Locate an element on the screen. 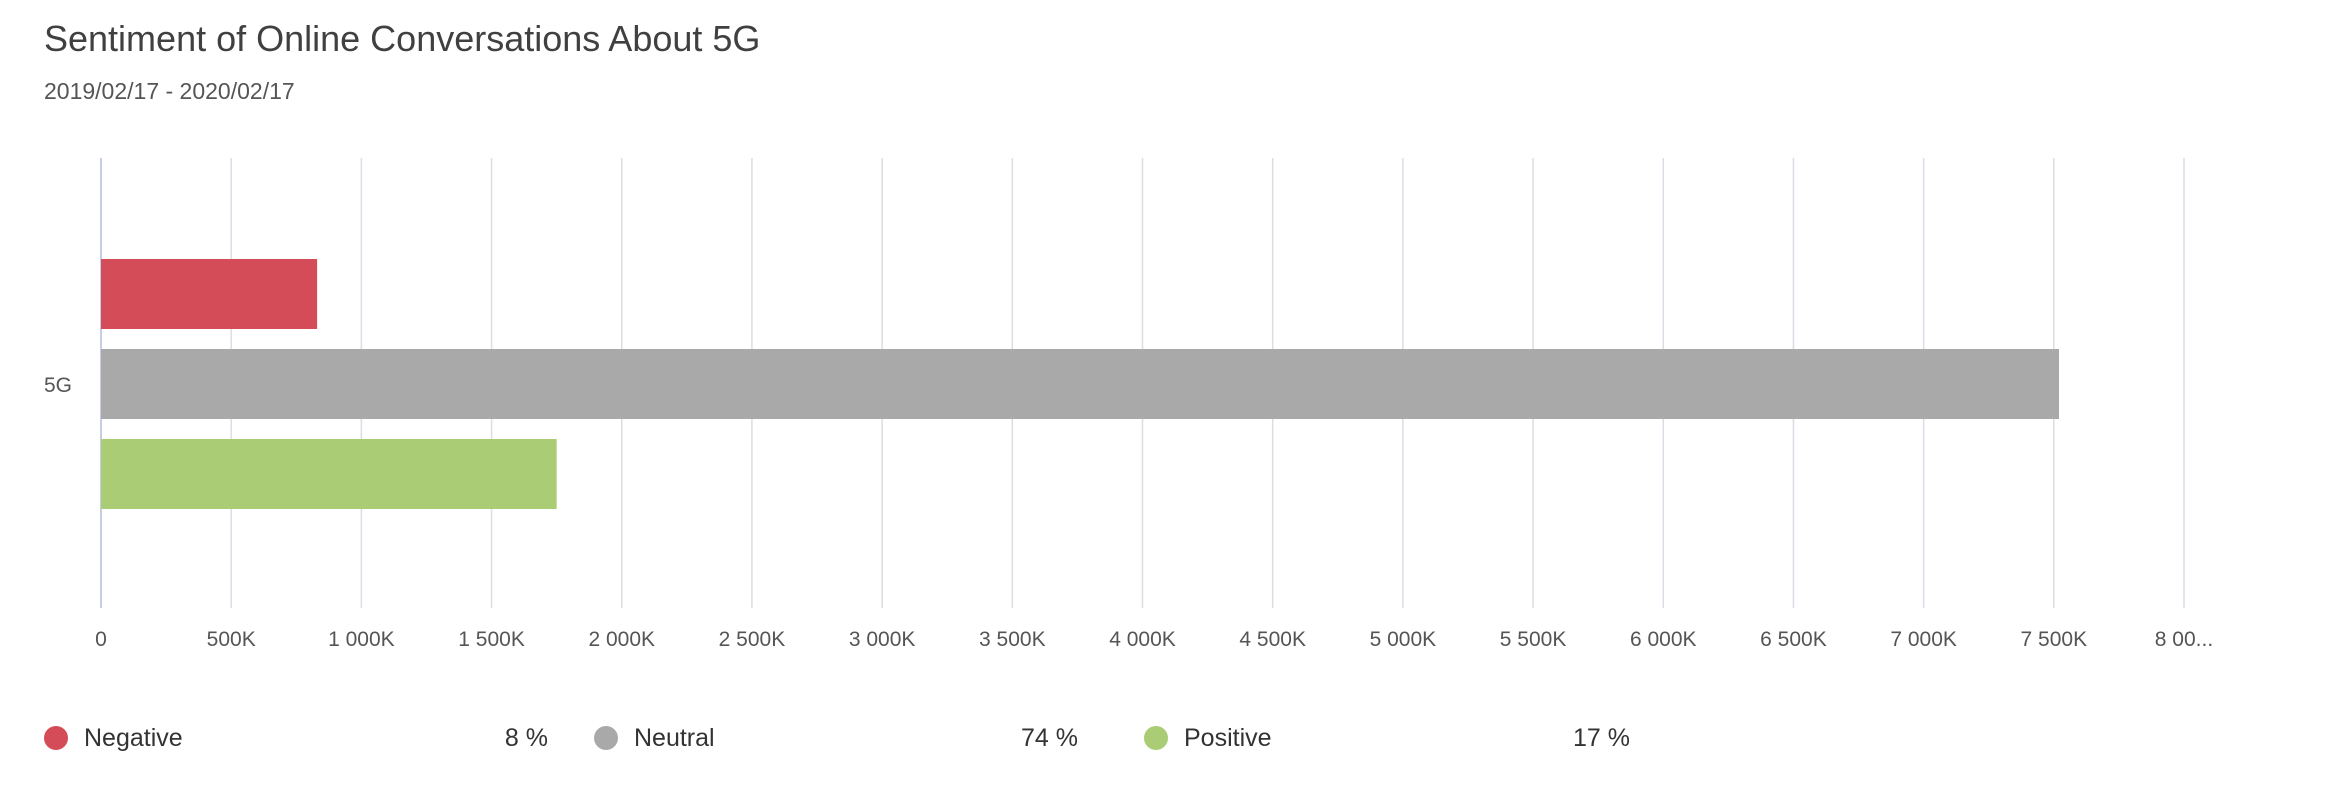  x-tick-label: 2 000K is located at coordinates (621, 639).